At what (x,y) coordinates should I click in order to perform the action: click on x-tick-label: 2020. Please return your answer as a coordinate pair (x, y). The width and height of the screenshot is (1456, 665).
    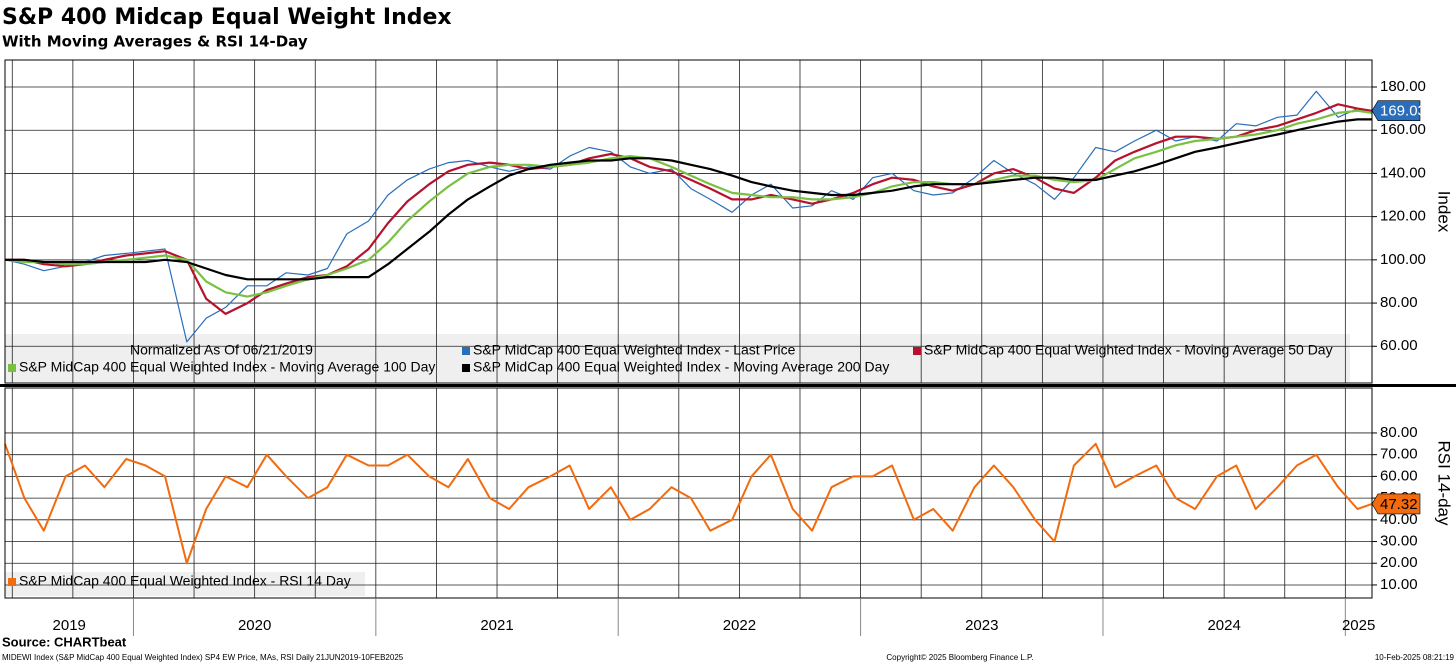
    Looking at the image, I should click on (254, 625).